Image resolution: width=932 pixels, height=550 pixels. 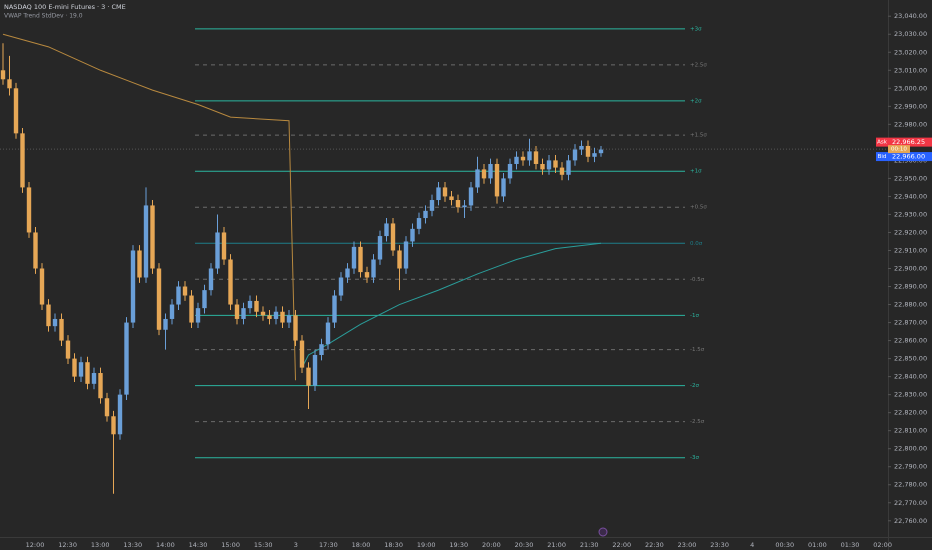 What do you see at coordinates (696, 29) in the screenshot?
I see `band-label: +3σ` at bounding box center [696, 29].